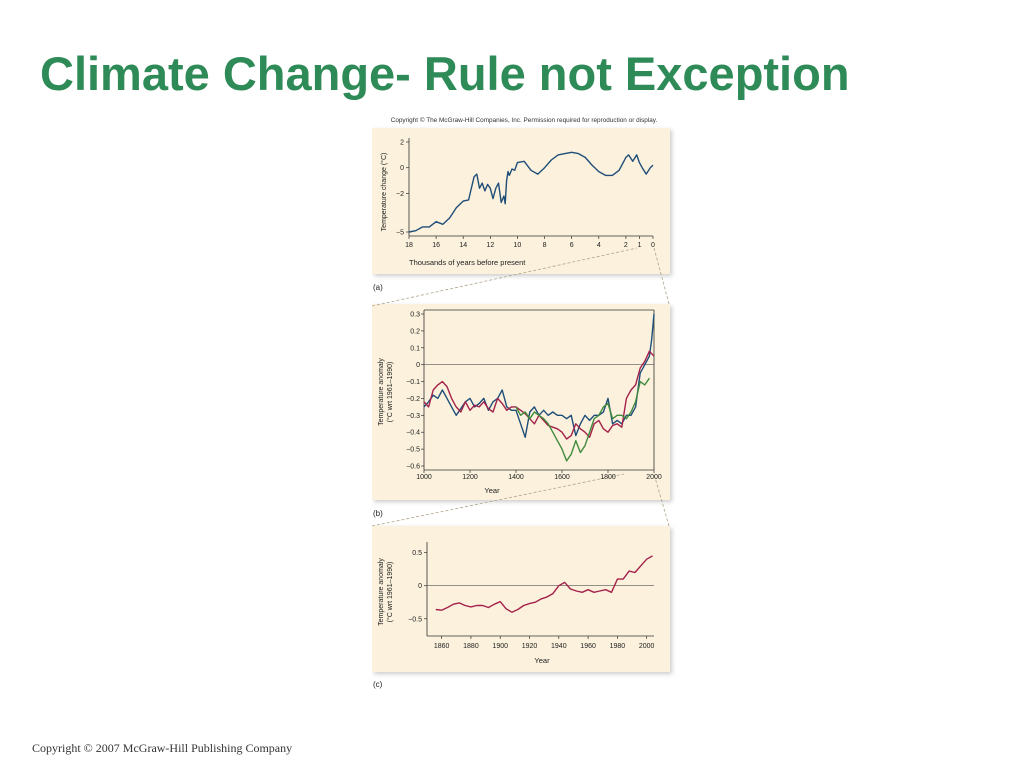  Describe the element at coordinates (618, 646) in the screenshot. I see `panel-c-x-tick-label: 1980` at that location.